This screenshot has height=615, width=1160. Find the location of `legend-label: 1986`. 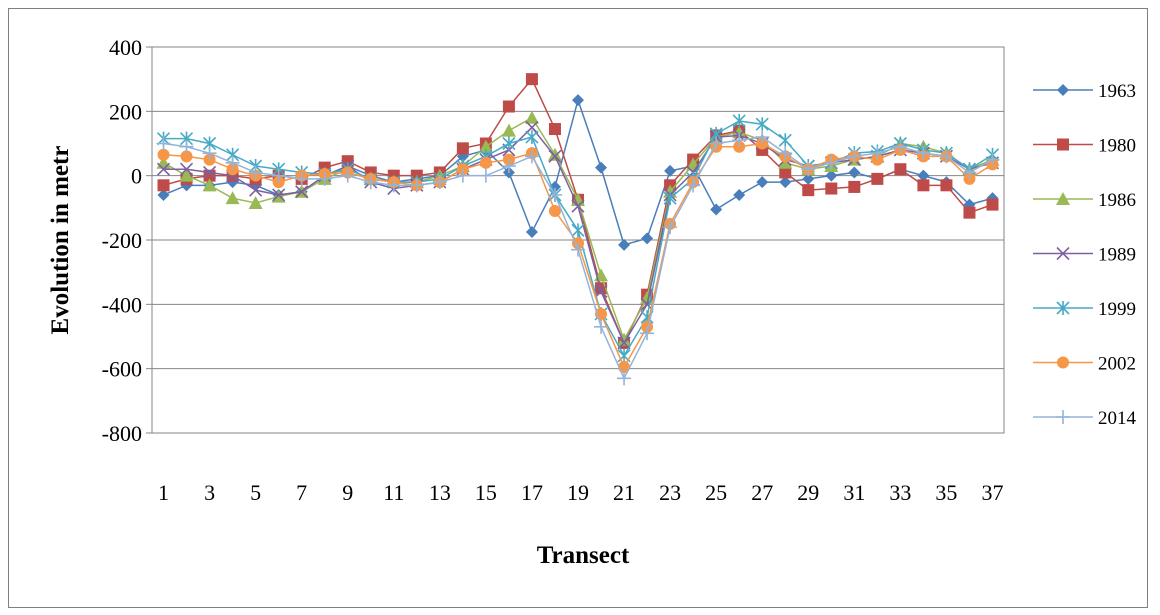

legend-label: 1986 is located at coordinates (1117, 200).